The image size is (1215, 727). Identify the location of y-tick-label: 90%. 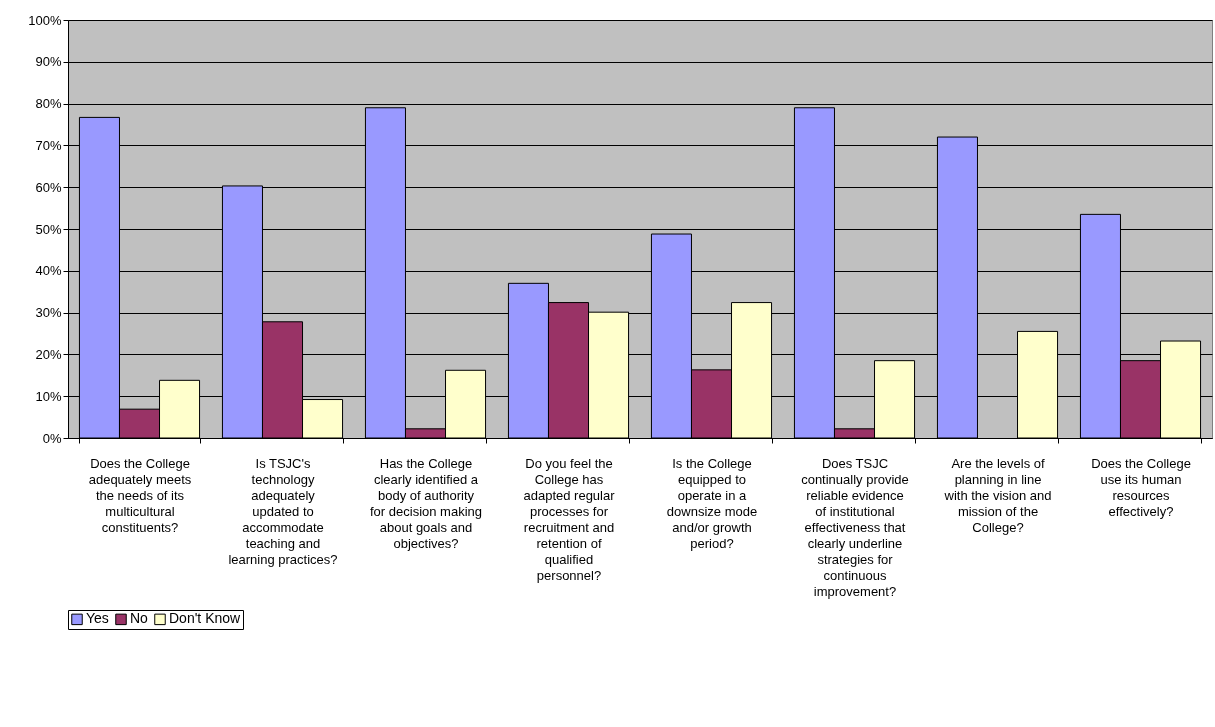
(48, 62).